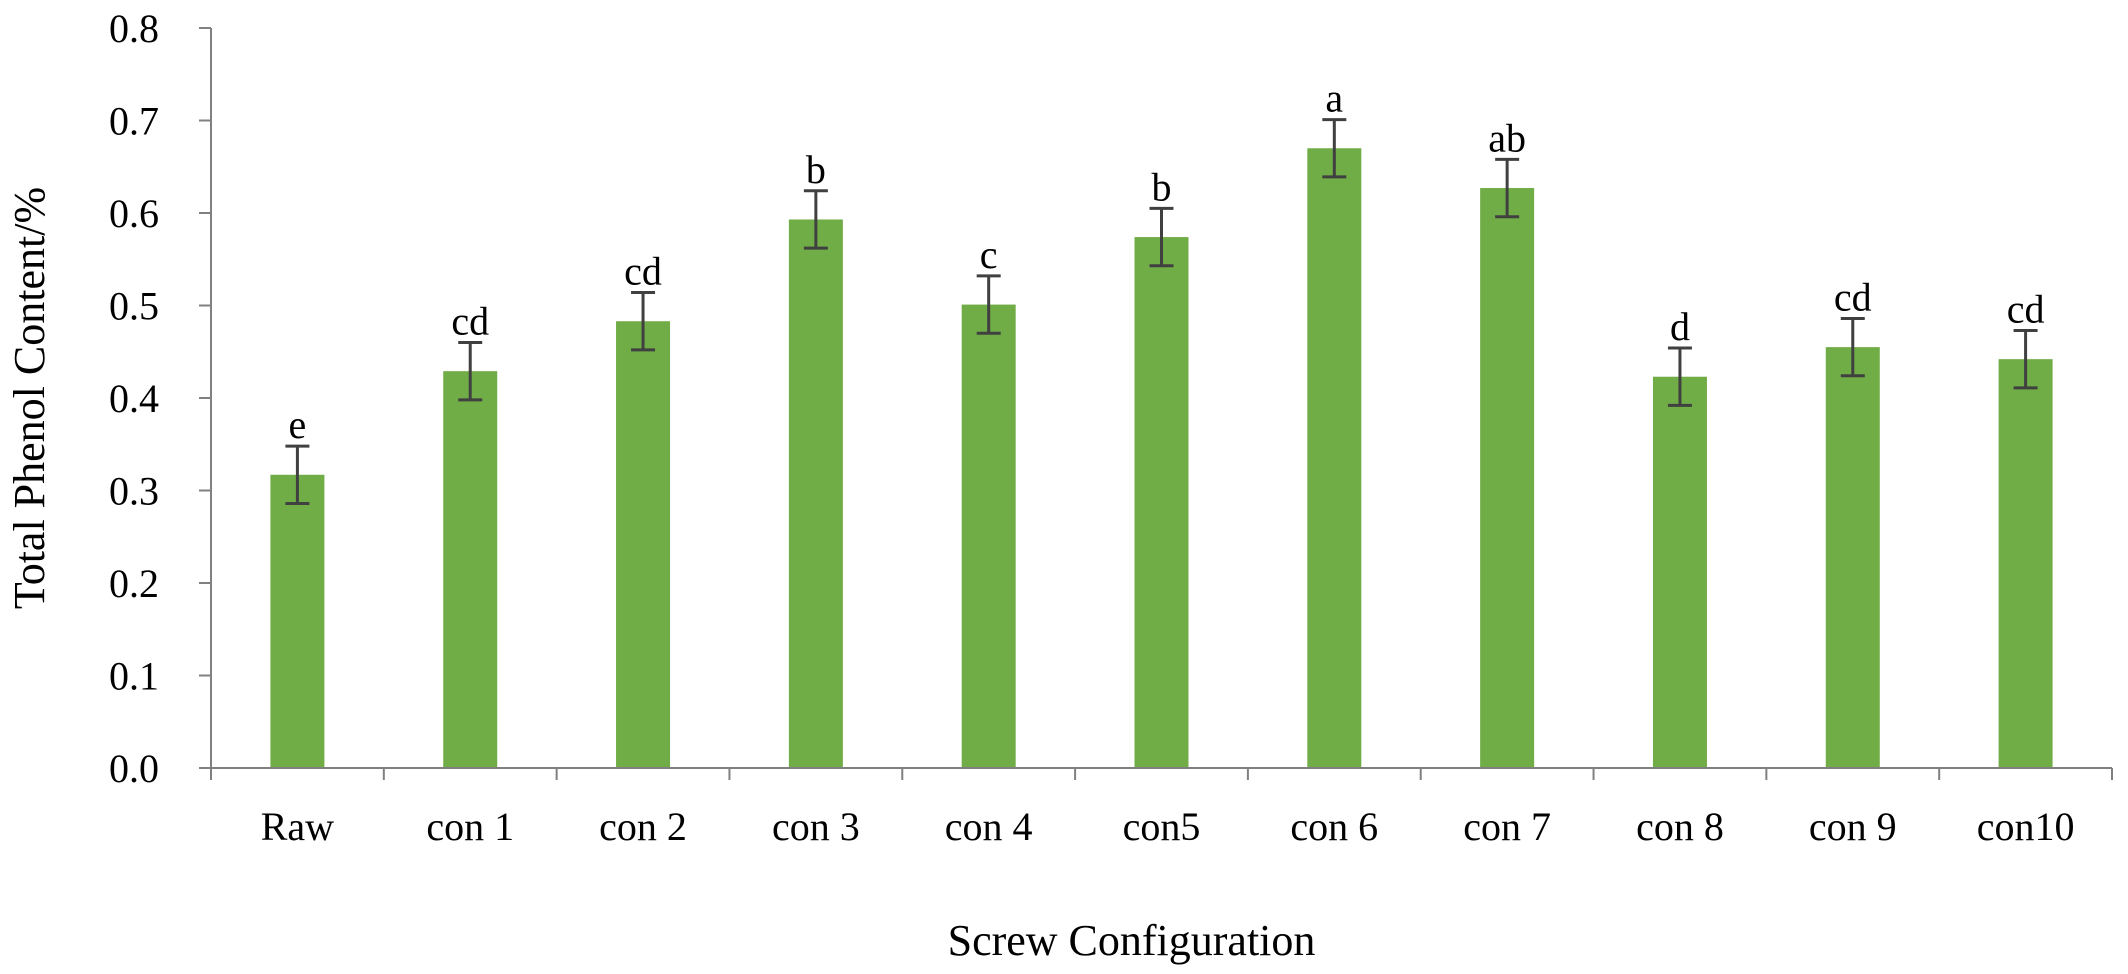 The width and height of the screenshot is (2128, 974). Describe the element at coordinates (134, 768) in the screenshot. I see `y-tick-label: 0.0` at that location.